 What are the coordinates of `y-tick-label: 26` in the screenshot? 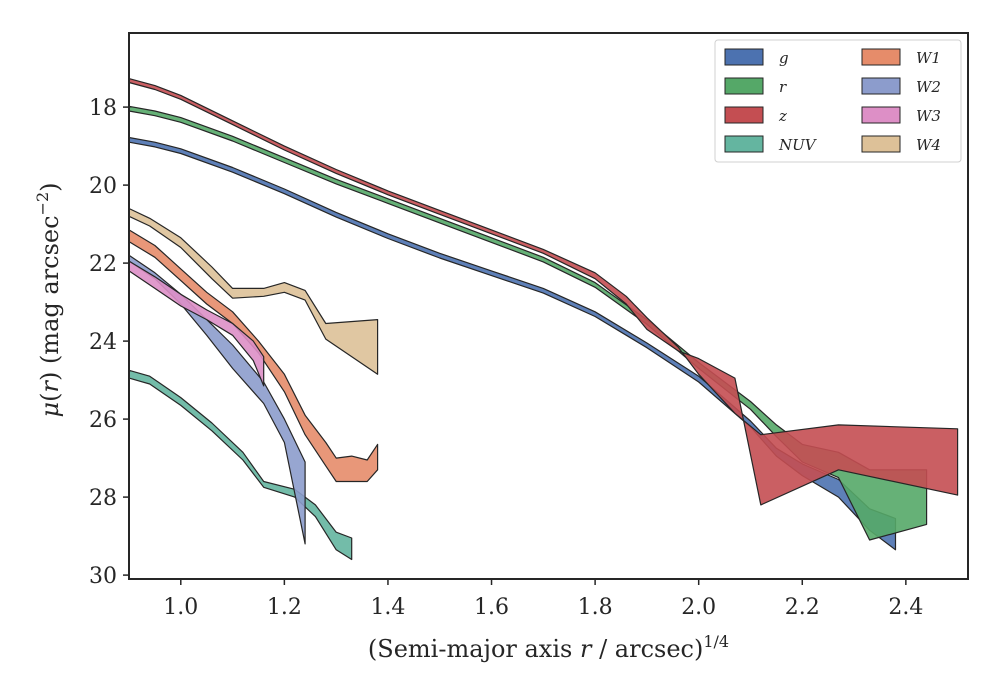 It's located at (103, 420).